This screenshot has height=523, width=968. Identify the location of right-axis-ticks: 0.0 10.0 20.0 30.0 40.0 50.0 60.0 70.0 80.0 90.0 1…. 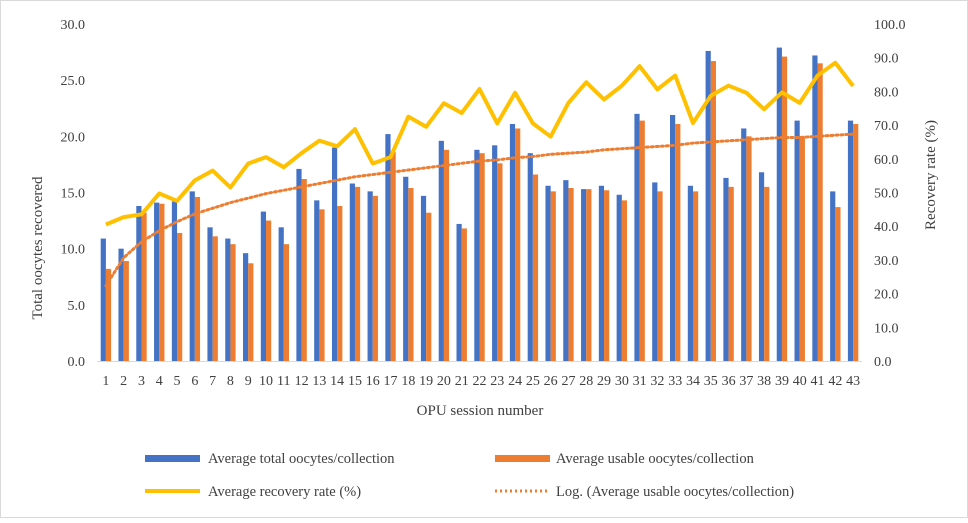
(890, 194).